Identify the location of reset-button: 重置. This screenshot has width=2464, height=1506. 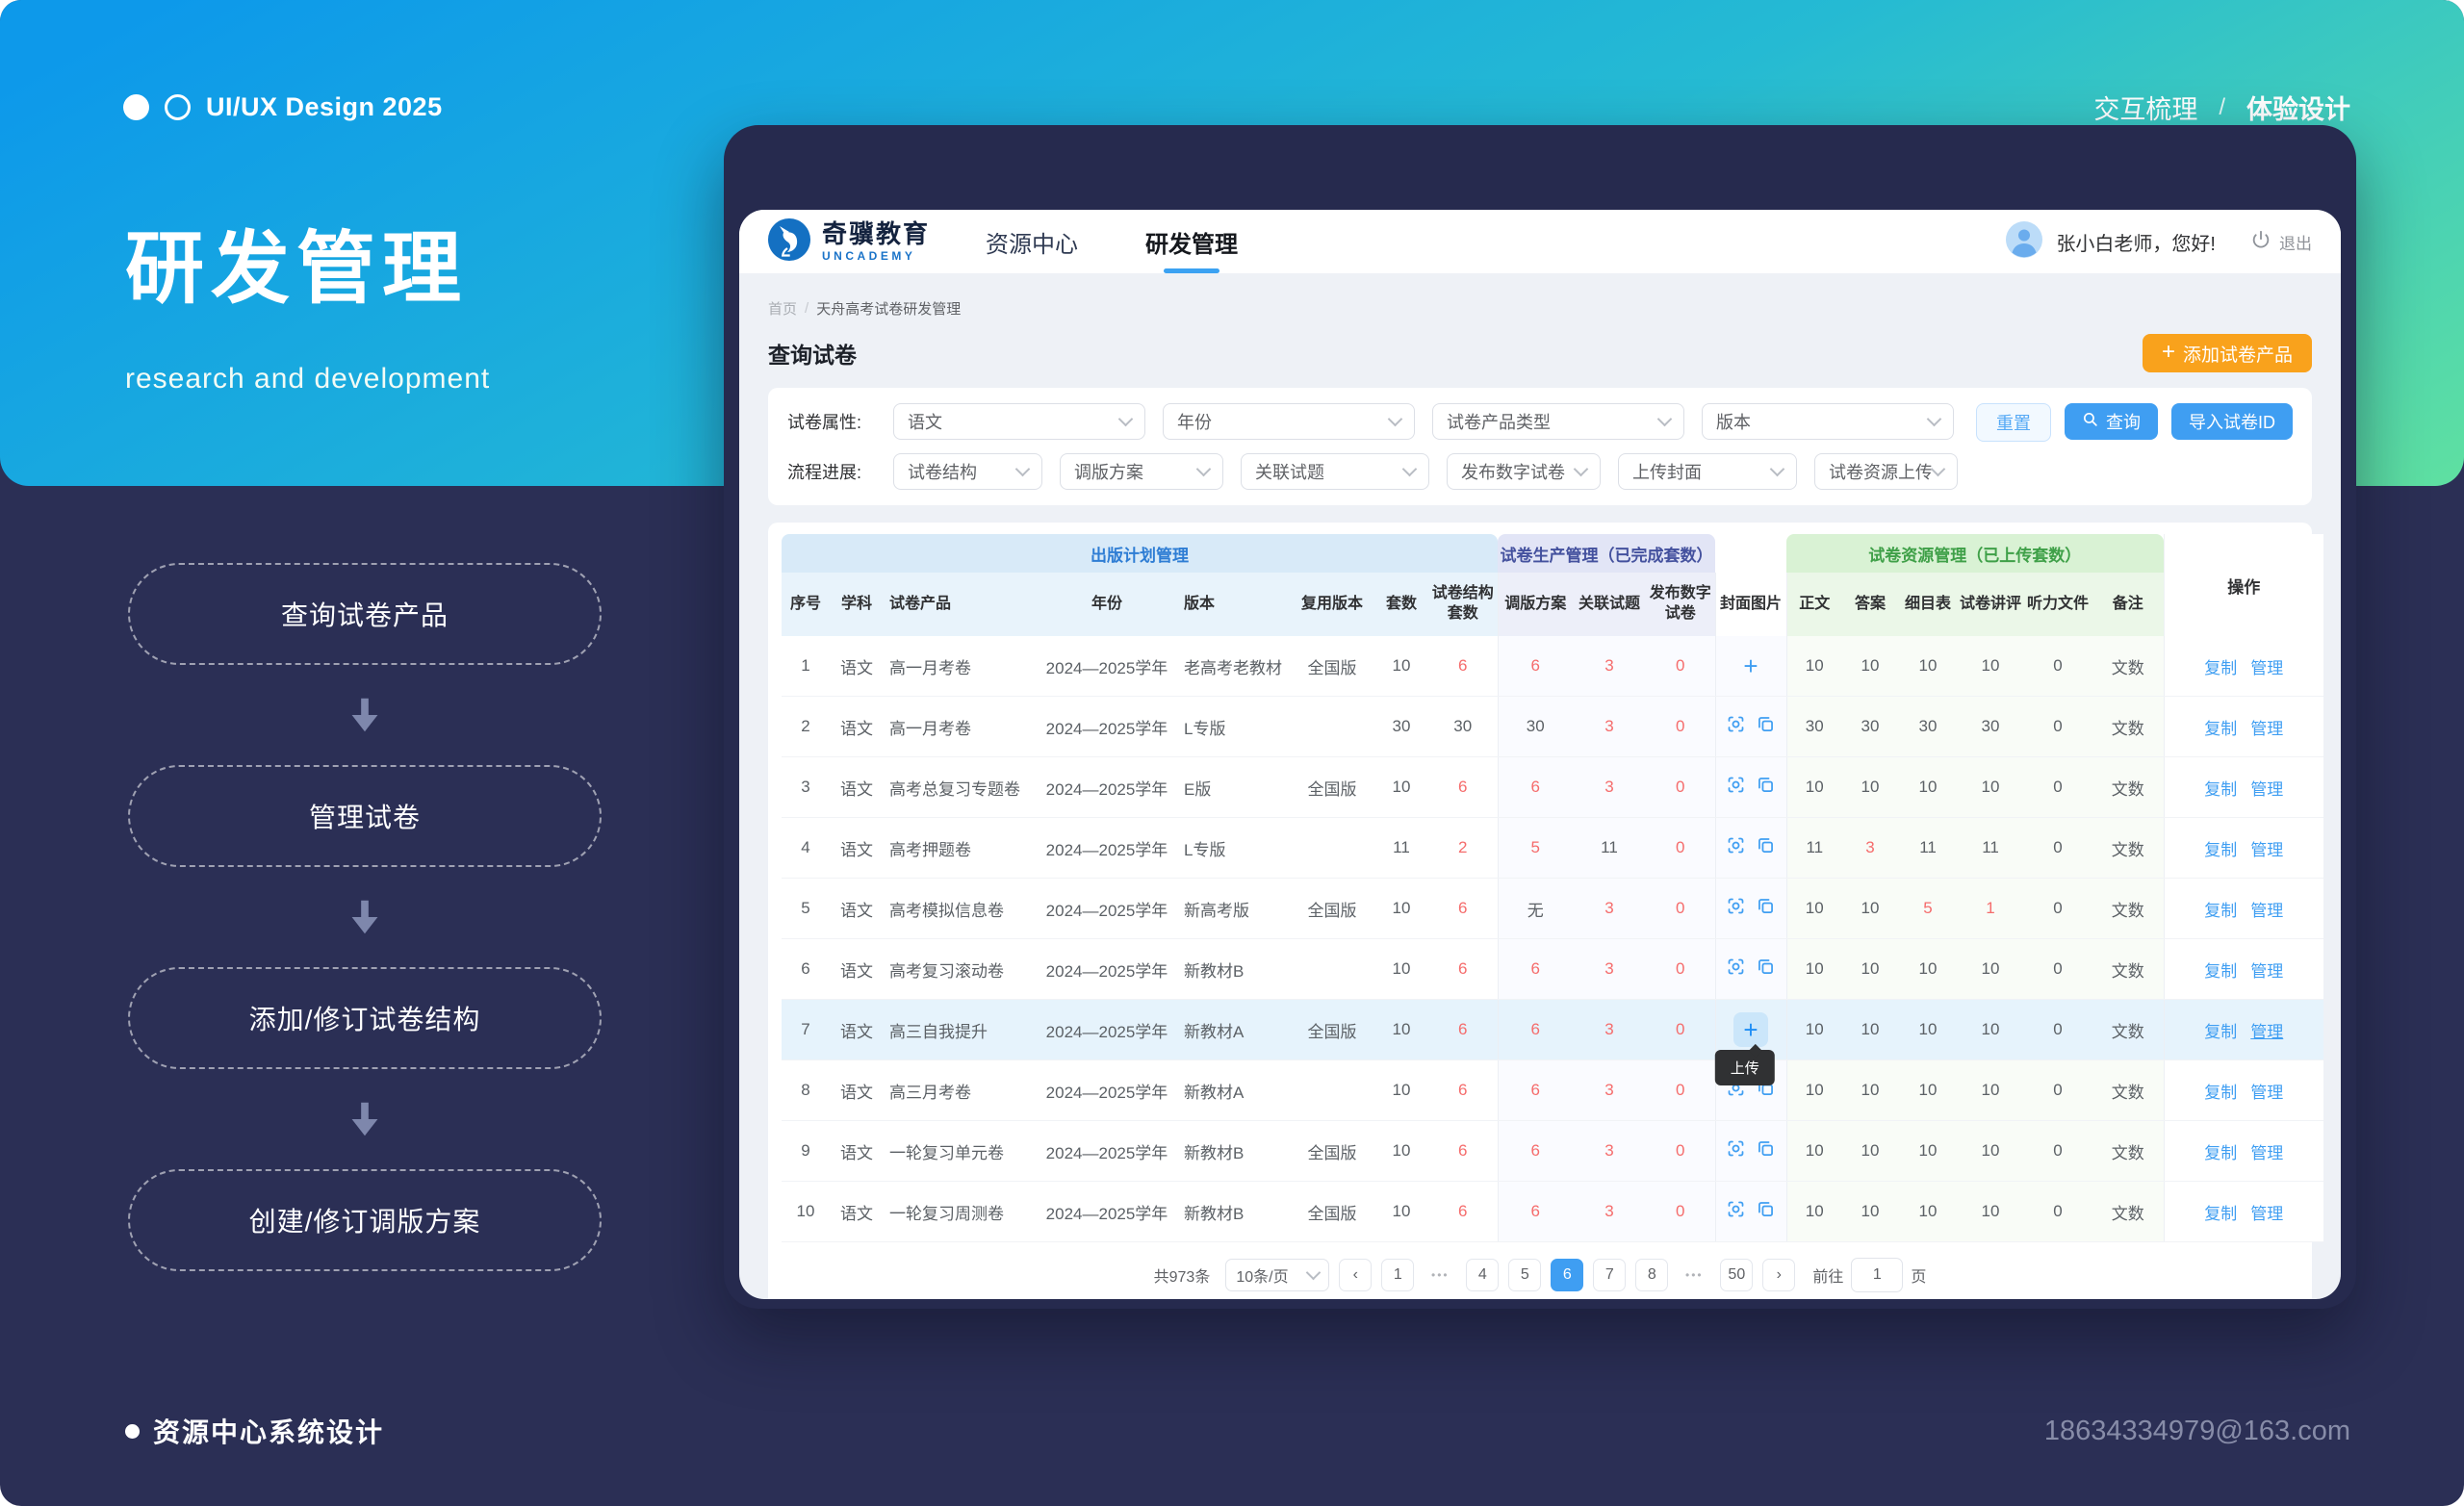
(2013, 422).